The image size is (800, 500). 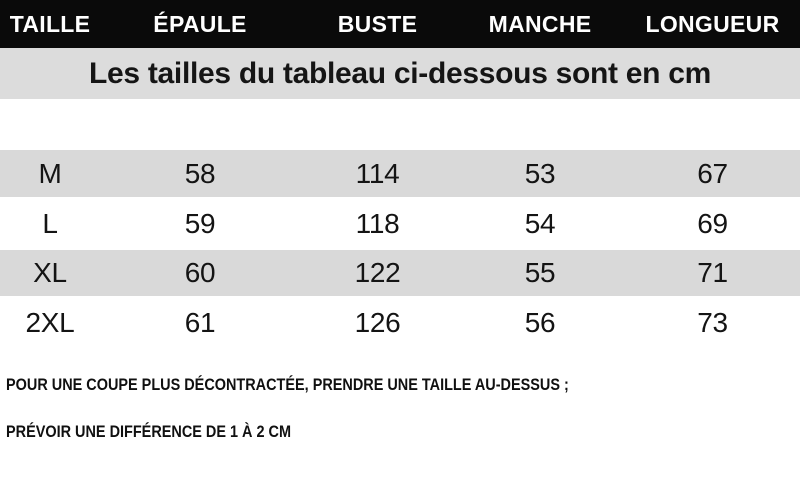 What do you see at coordinates (712, 173) in the screenshot?
I see `longueur-value: 67` at bounding box center [712, 173].